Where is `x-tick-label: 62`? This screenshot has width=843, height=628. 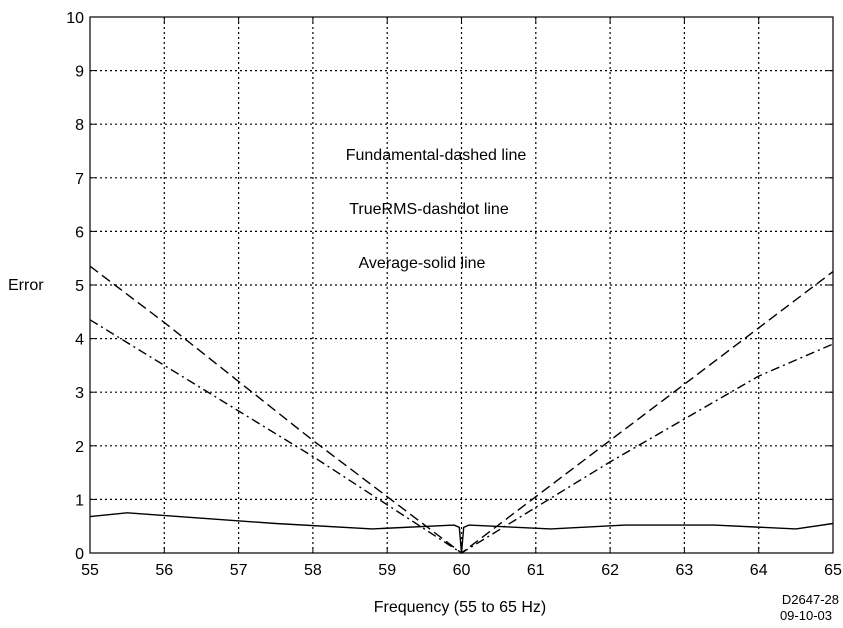
x-tick-label: 62 is located at coordinates (610, 570).